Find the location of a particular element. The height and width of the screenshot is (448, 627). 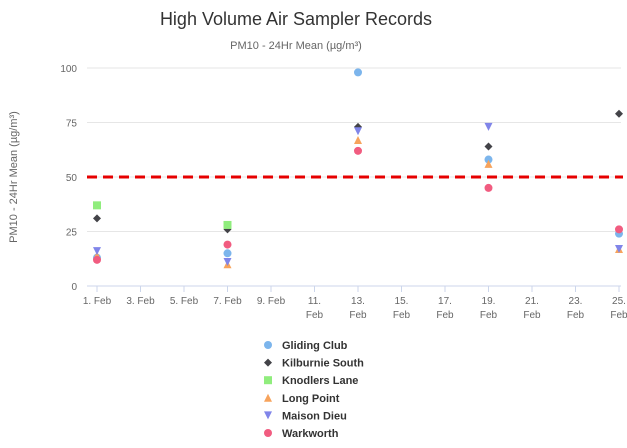

x-tick-label: 25. Feb is located at coordinates (618, 308).